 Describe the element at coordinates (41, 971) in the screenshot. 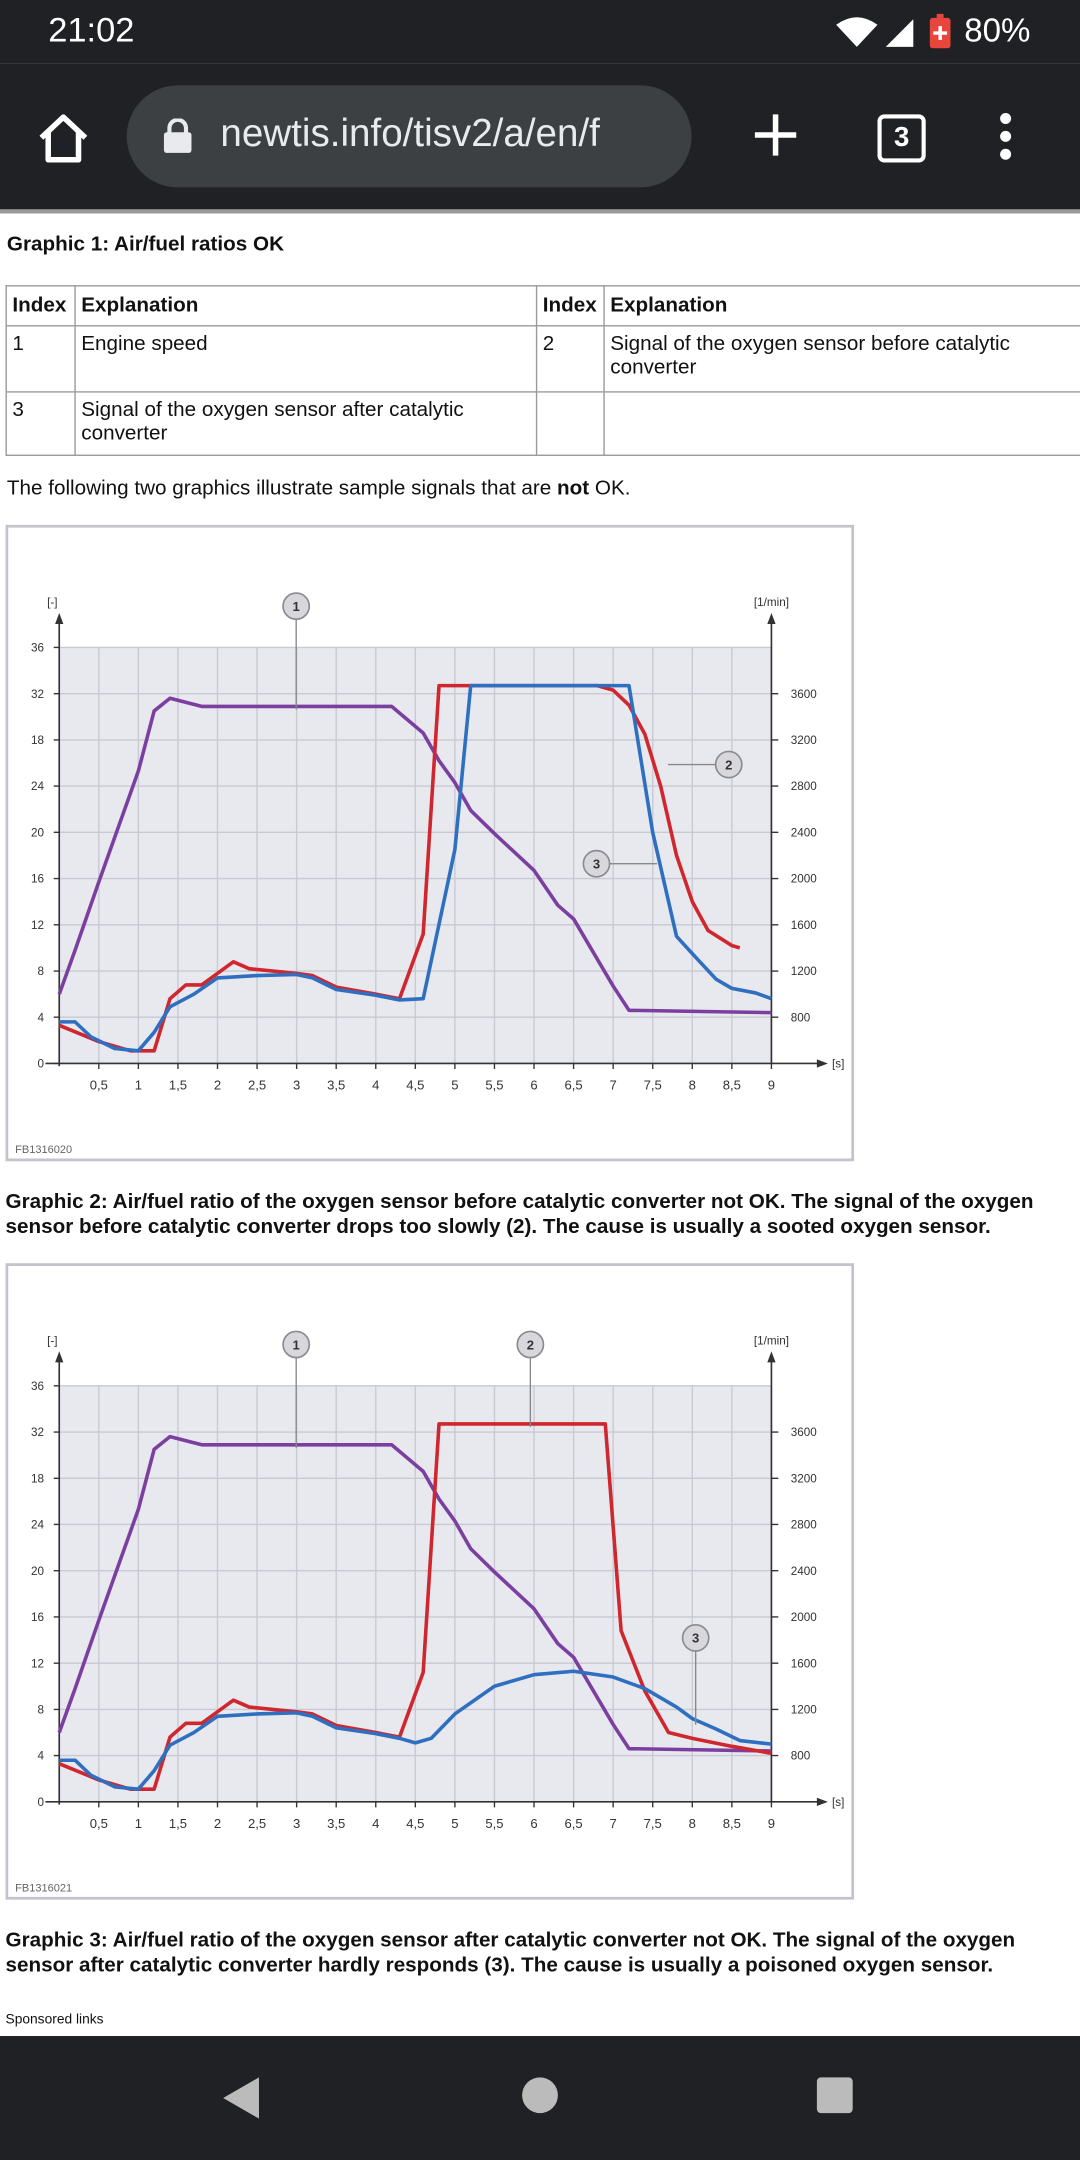

I see `y-tick-label: 8` at that location.